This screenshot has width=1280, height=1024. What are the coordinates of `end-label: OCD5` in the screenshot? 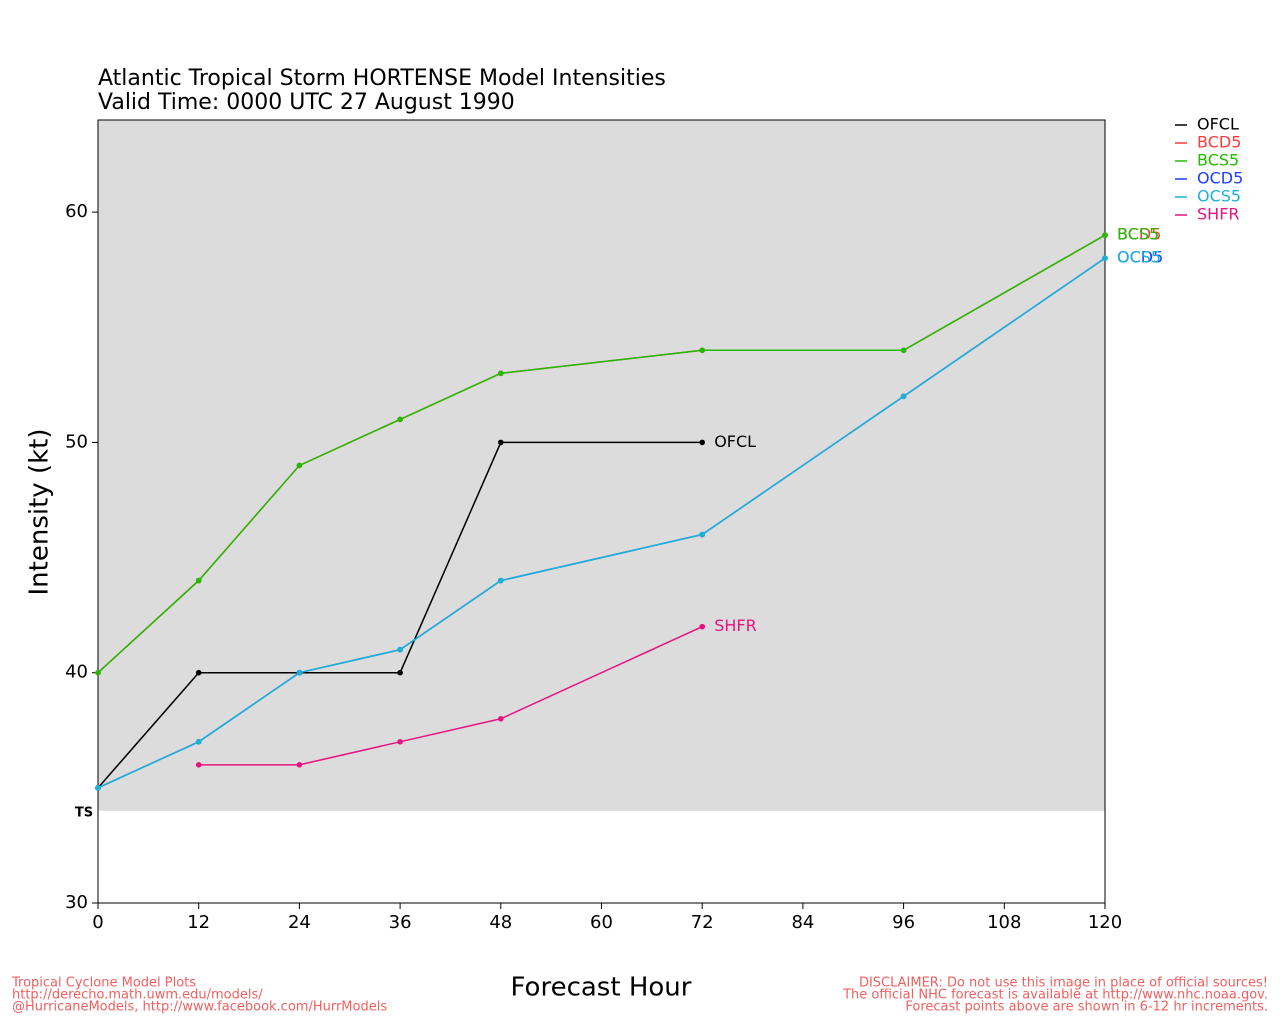 It's located at (1140, 257).